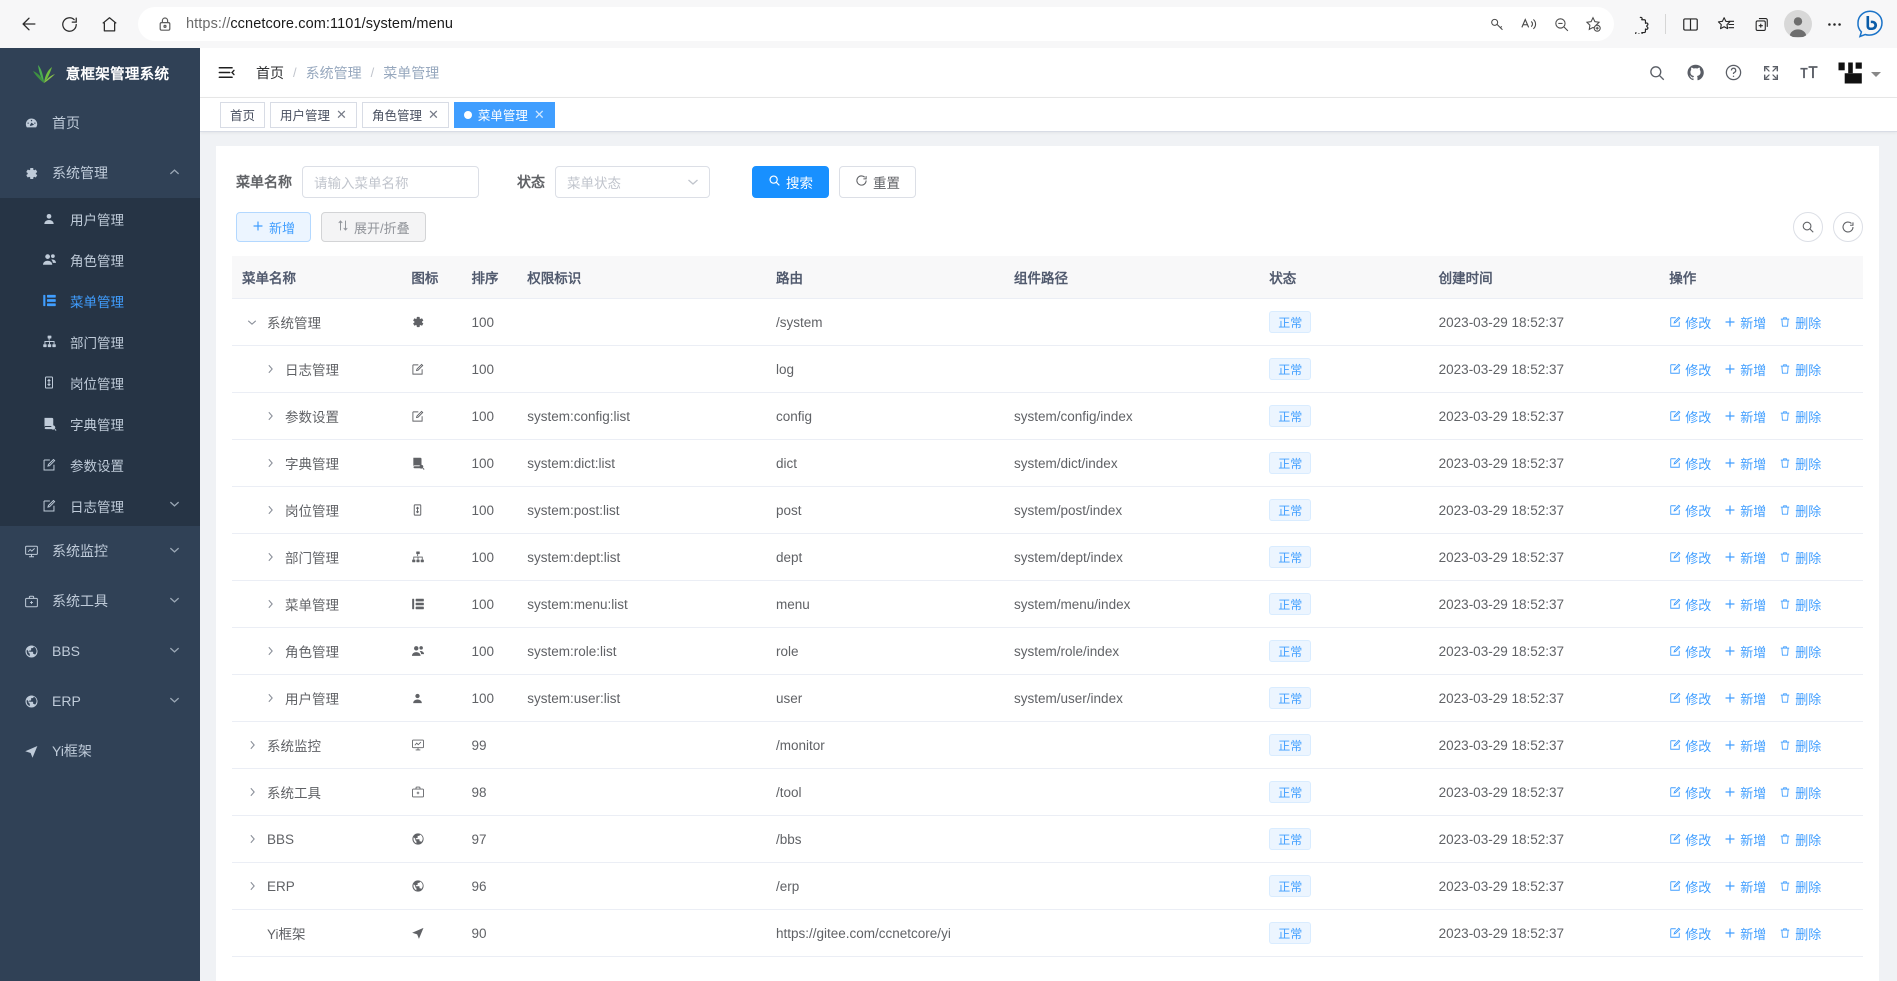 The image size is (1897, 981). I want to click on hamburger-icon, so click(226, 73).